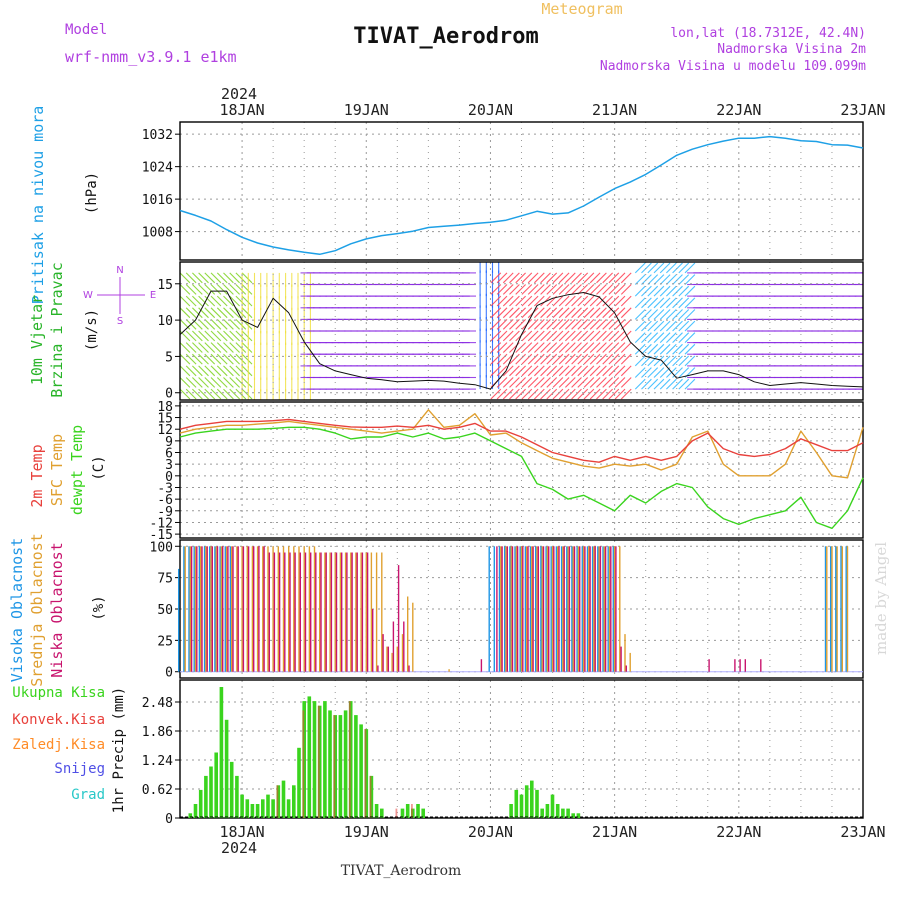  I want to click on panel-frame, so click(521, 609).